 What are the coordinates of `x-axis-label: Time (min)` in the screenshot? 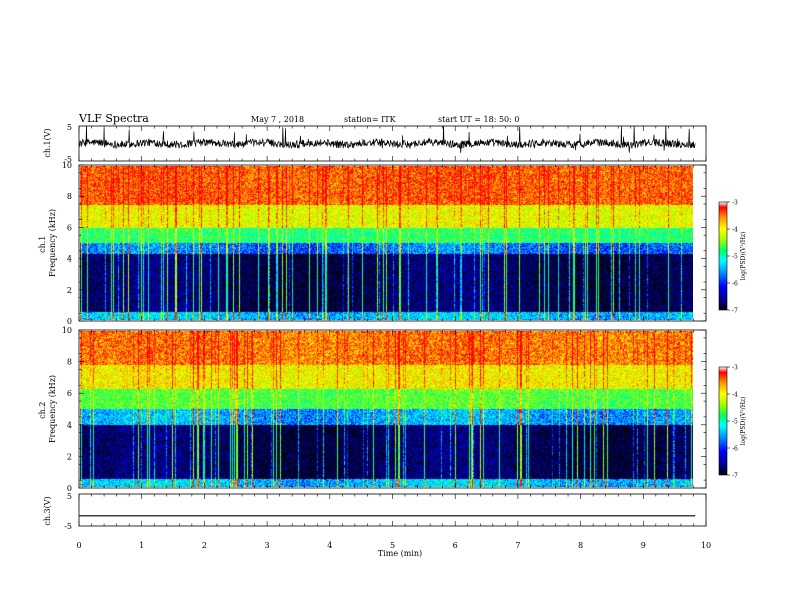 It's located at (400, 553).